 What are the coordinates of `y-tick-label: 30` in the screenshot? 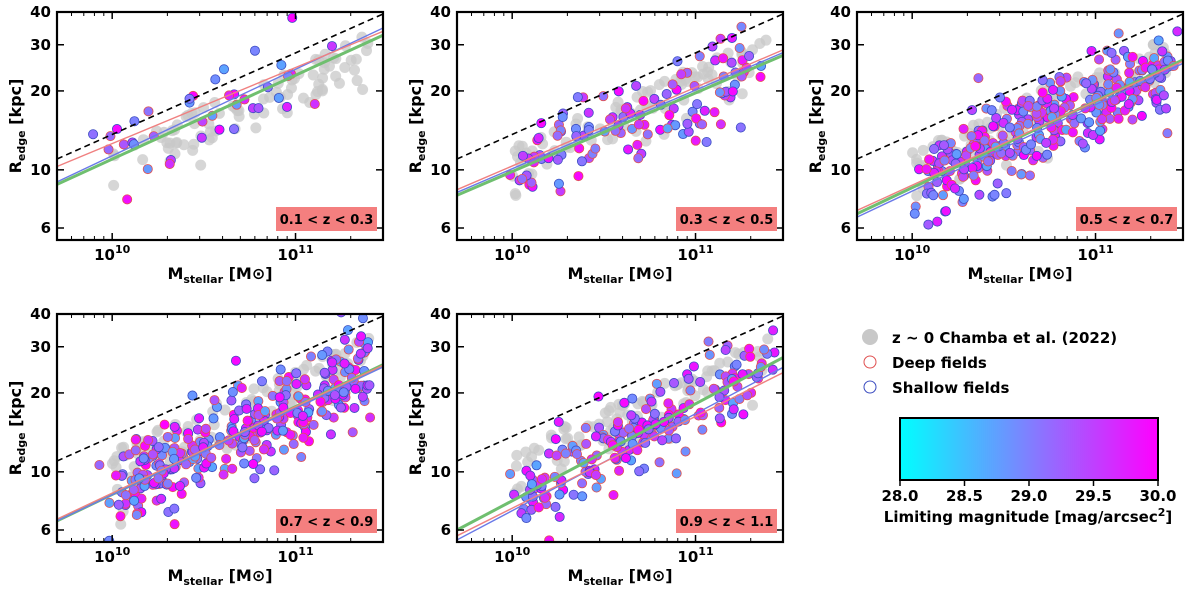 It's located at (840, 45).